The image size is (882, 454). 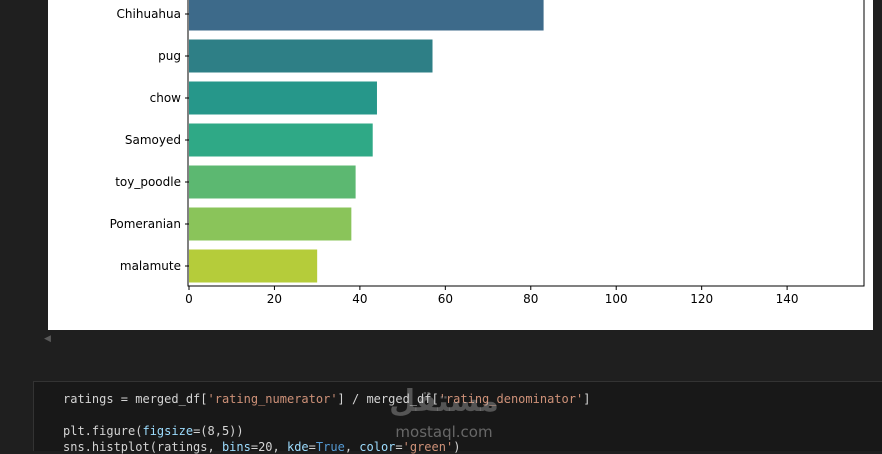 I want to click on y-tick-label: chow, so click(x=166, y=98).